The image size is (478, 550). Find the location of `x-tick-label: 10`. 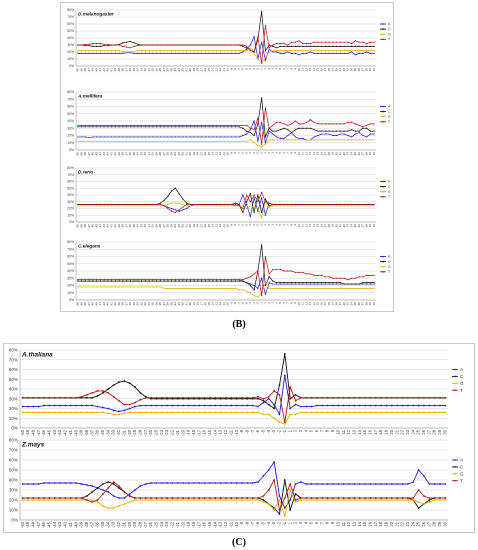

x-tick-label: 10 is located at coordinates (299, 154).